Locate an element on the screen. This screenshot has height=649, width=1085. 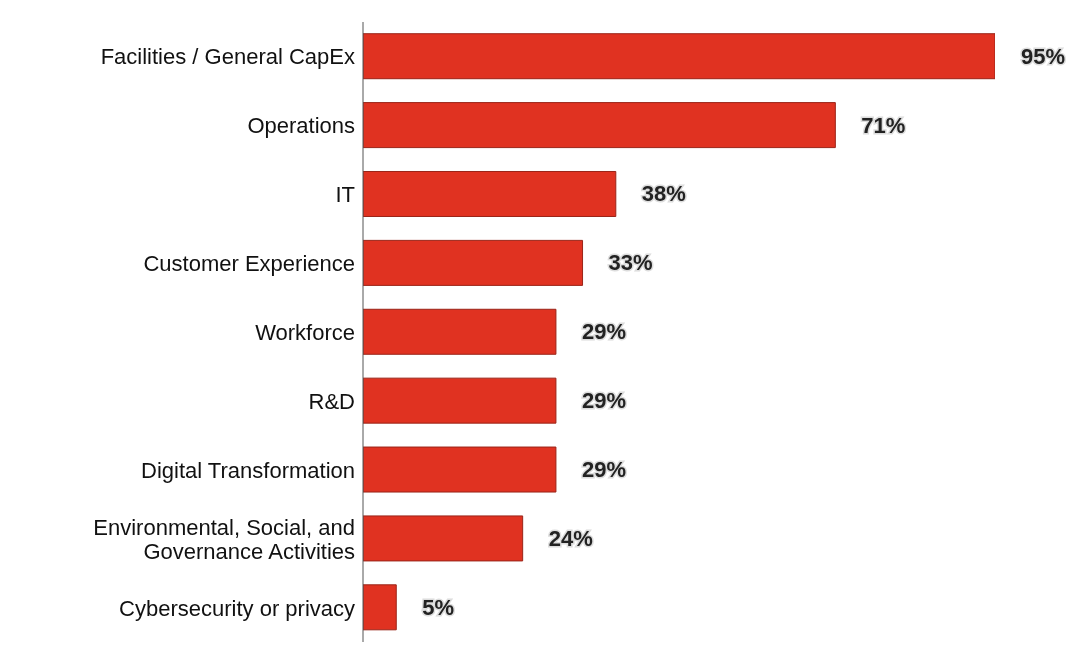
y-tick-label: Cybersecurity or privacy is located at coordinates (237, 608).